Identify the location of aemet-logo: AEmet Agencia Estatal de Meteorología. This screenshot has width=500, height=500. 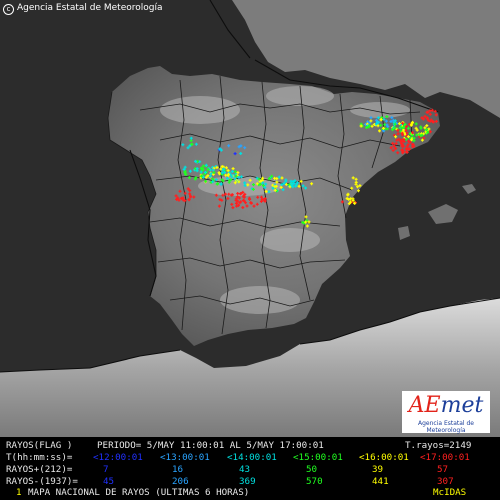
(446, 412).